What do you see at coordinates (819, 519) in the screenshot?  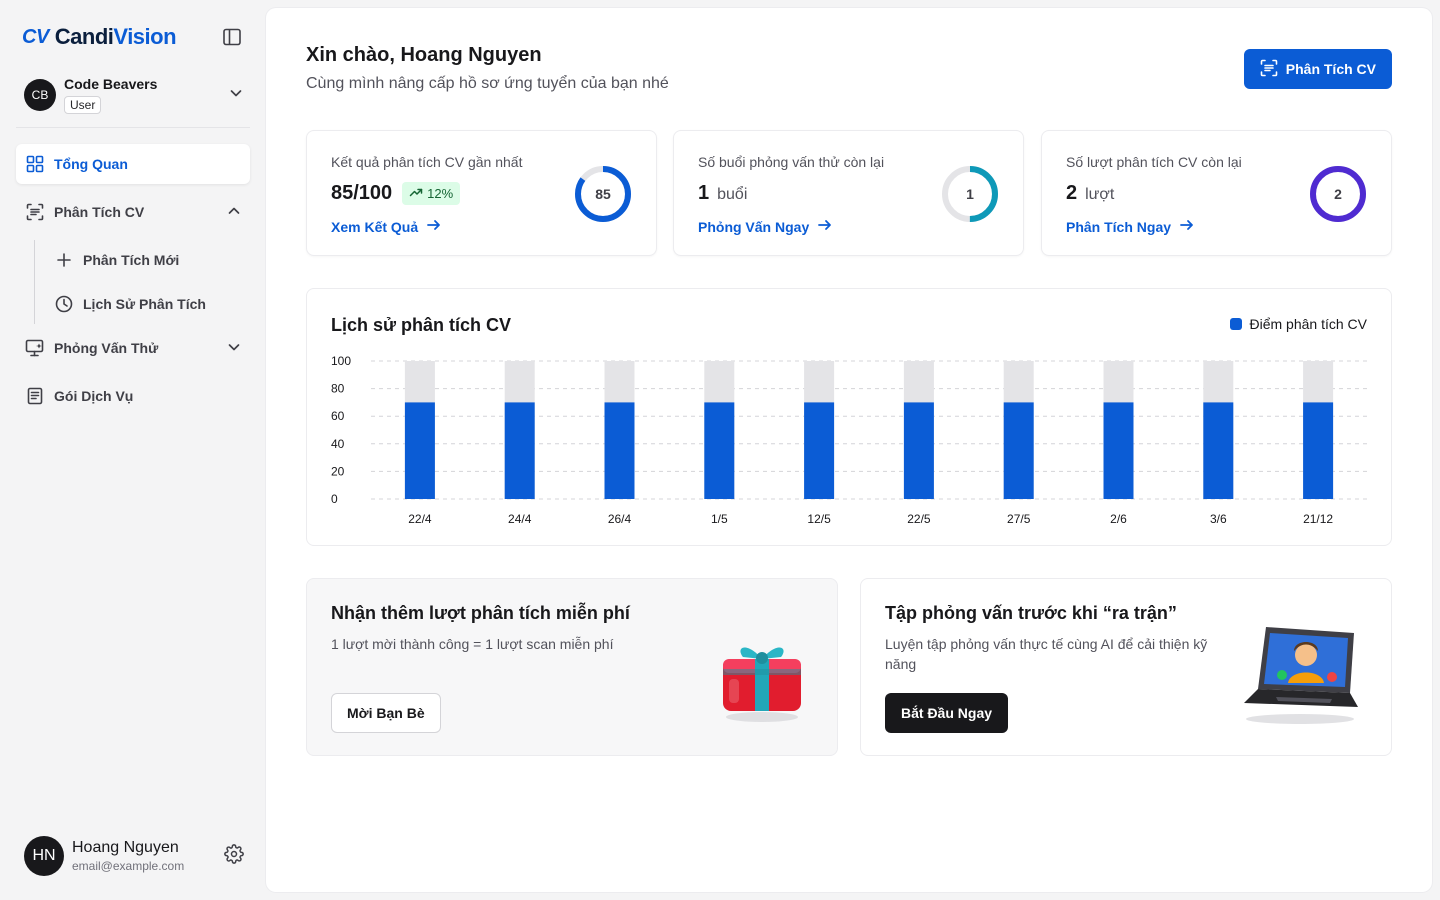 I see `x-tick-label: 12/5` at bounding box center [819, 519].